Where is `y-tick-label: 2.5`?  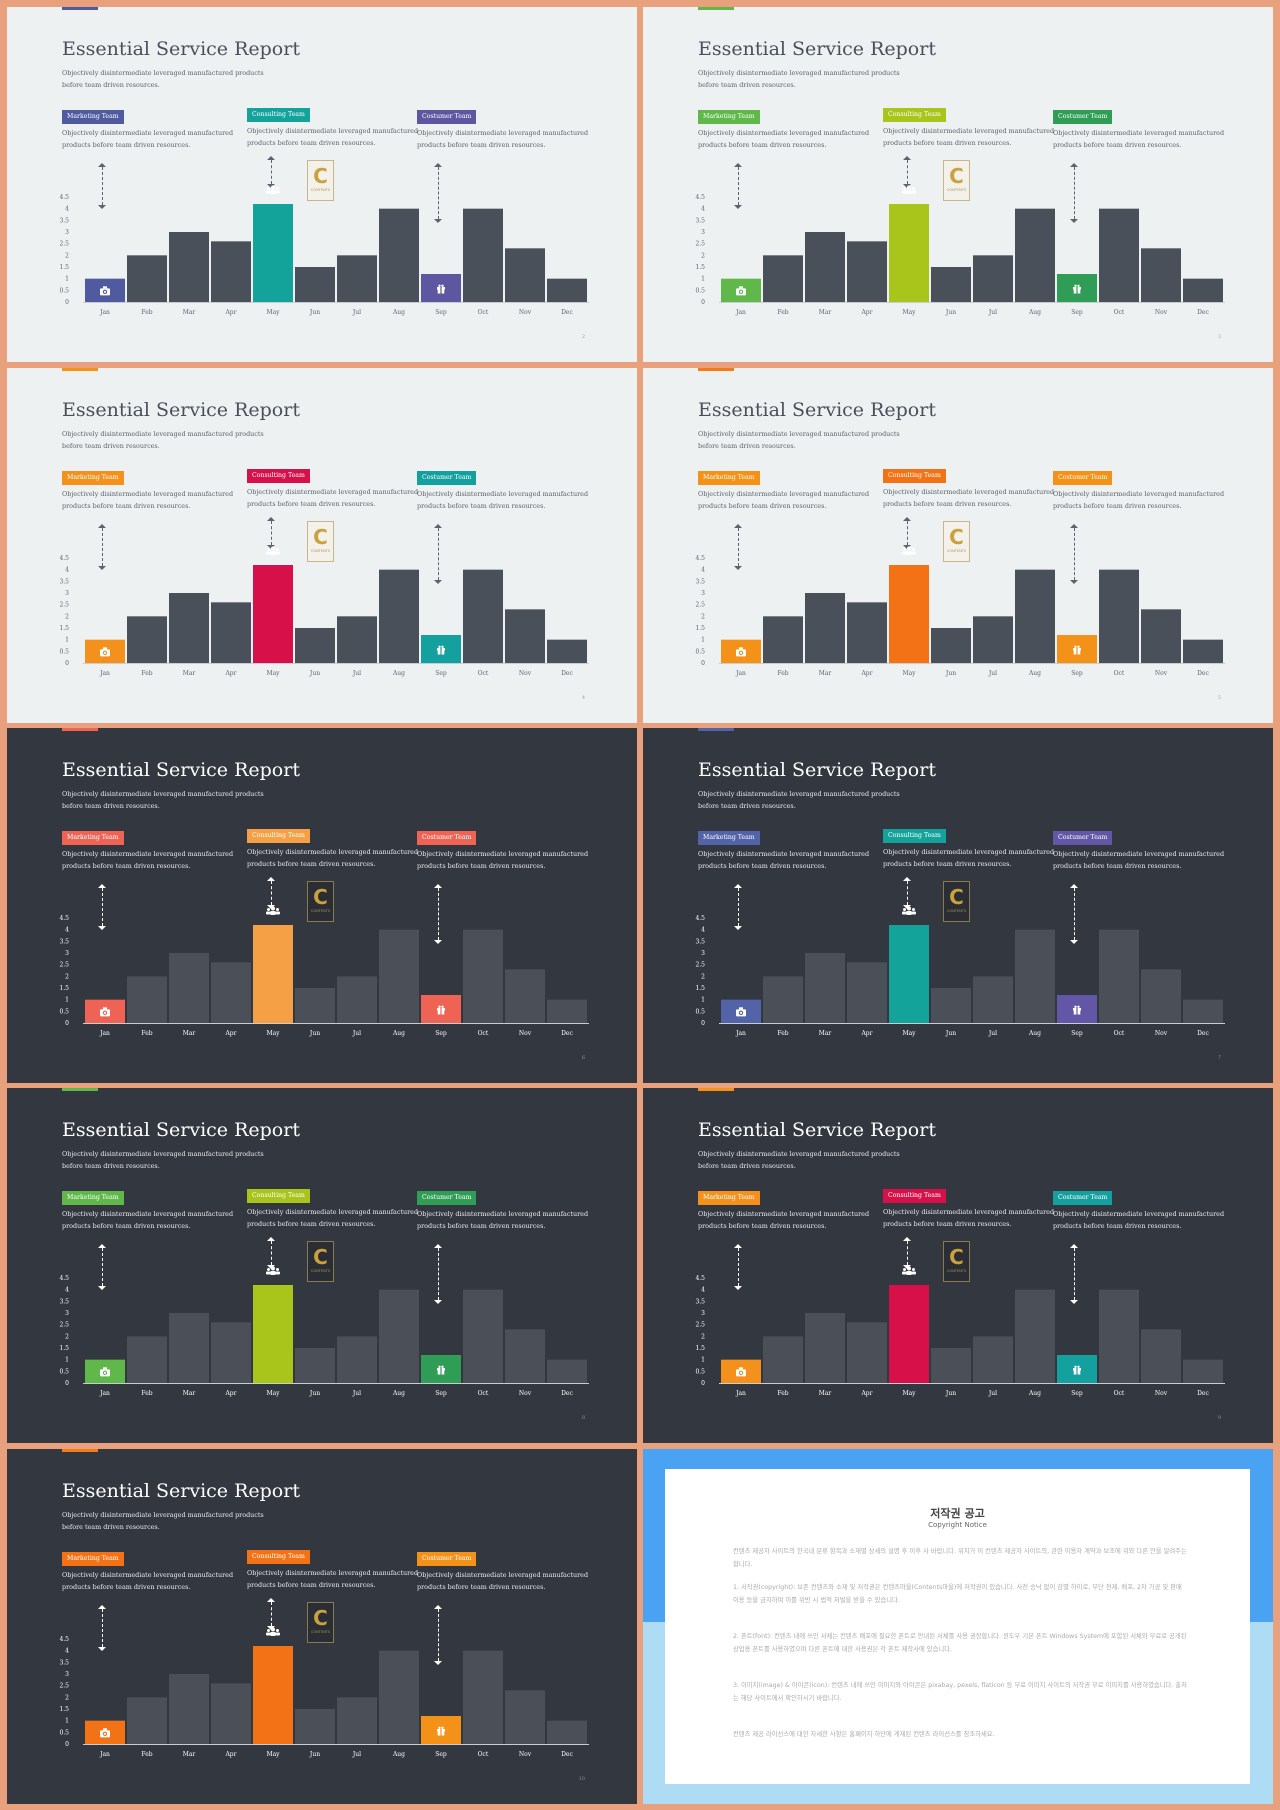
y-tick-label: 2.5 is located at coordinates (64, 965).